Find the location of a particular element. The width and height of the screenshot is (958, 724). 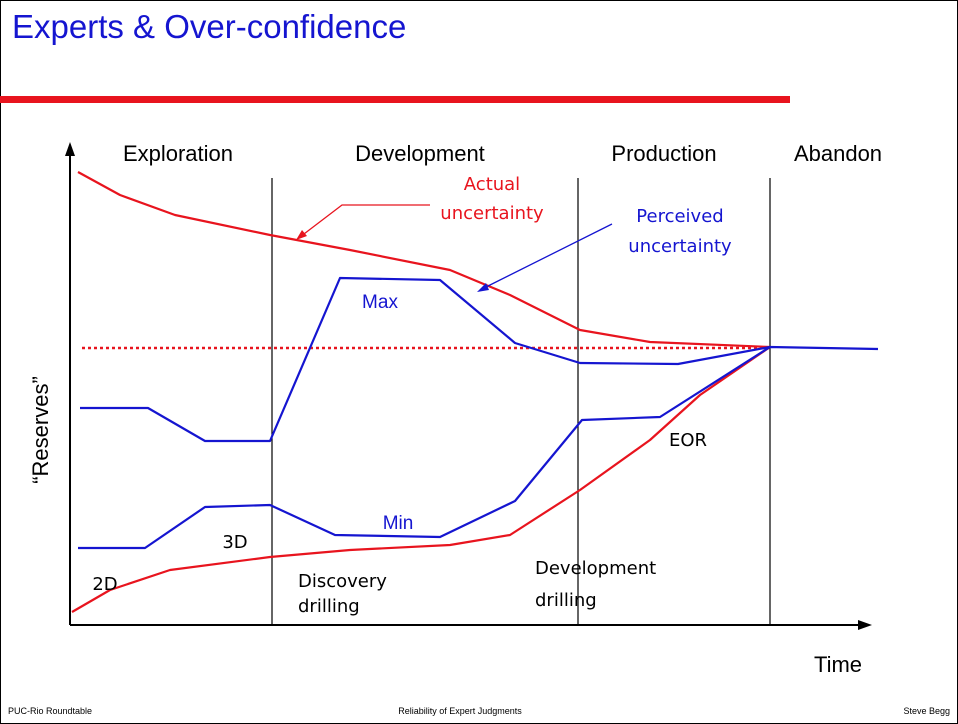

annotation: Max is located at coordinates (380, 302).